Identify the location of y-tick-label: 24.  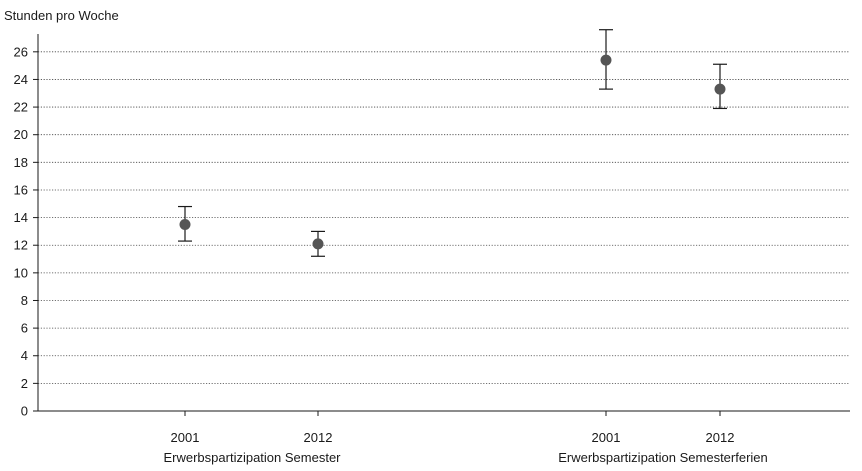
(21, 79).